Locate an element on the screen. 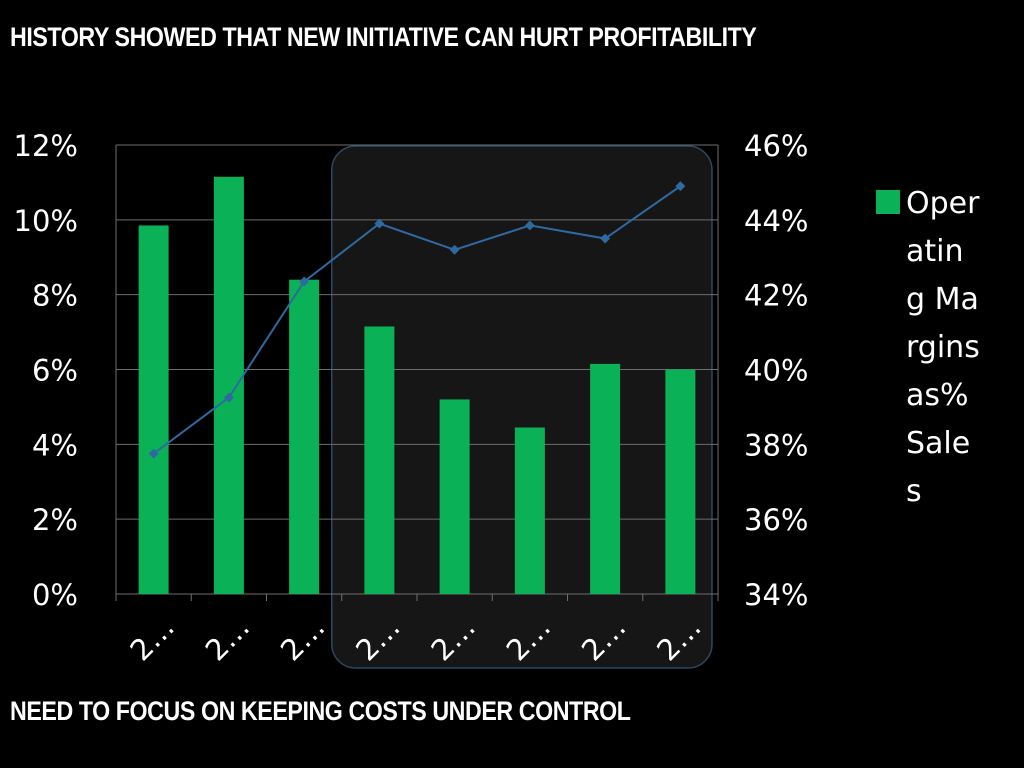  y-left-tick-label: 0% is located at coordinates (55, 595).